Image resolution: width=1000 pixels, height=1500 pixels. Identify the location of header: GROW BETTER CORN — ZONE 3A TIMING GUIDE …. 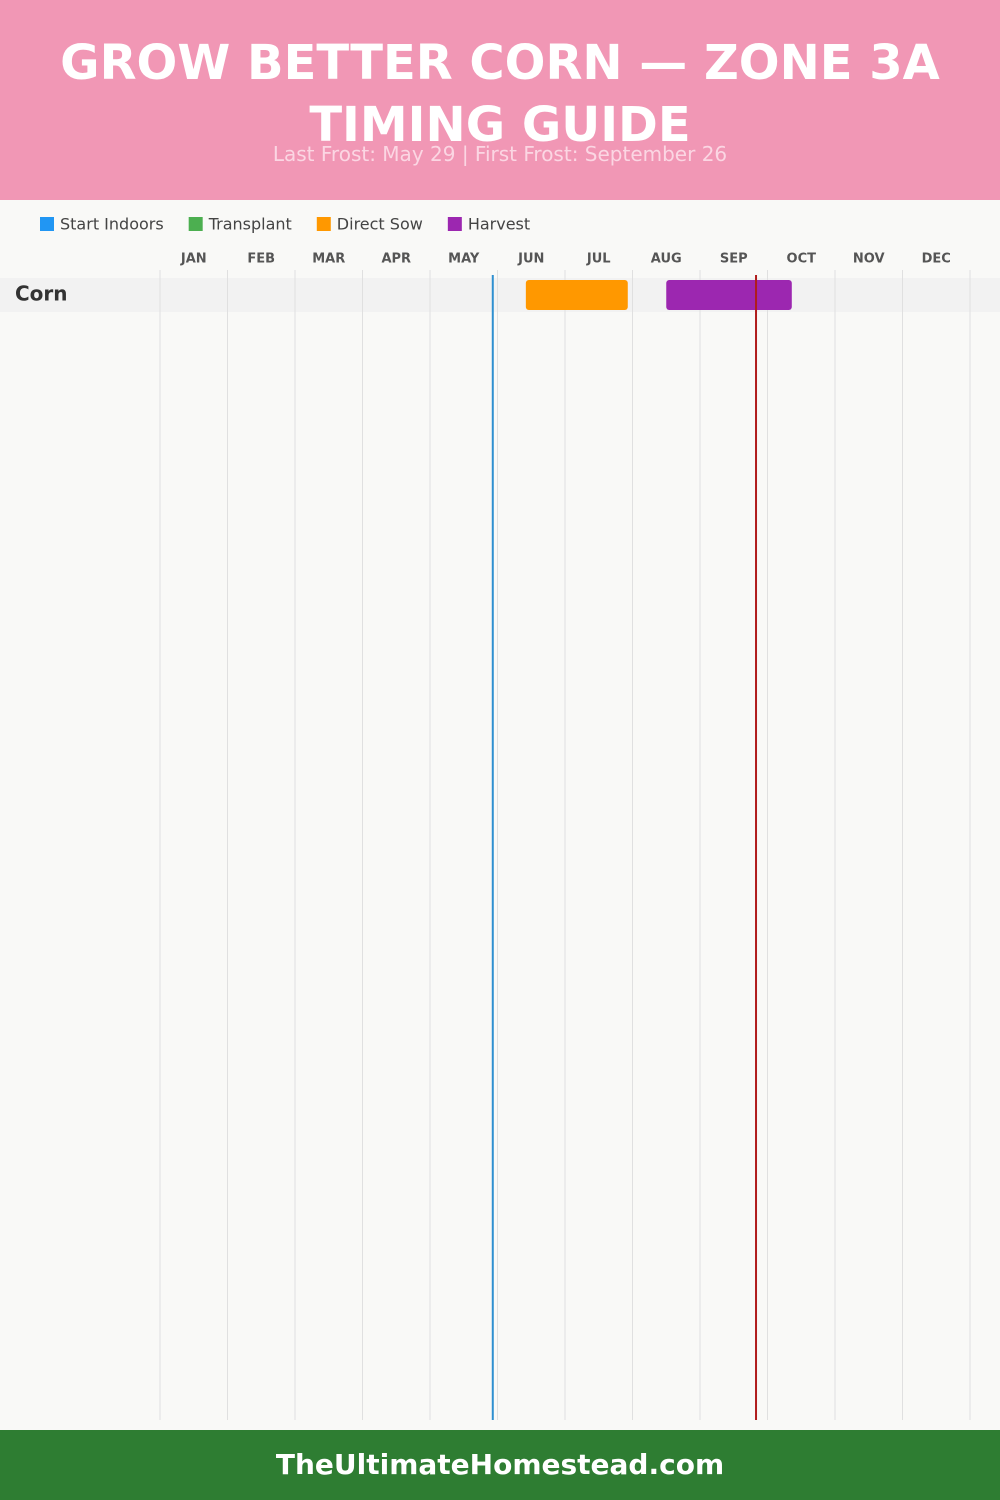
(500, 100).